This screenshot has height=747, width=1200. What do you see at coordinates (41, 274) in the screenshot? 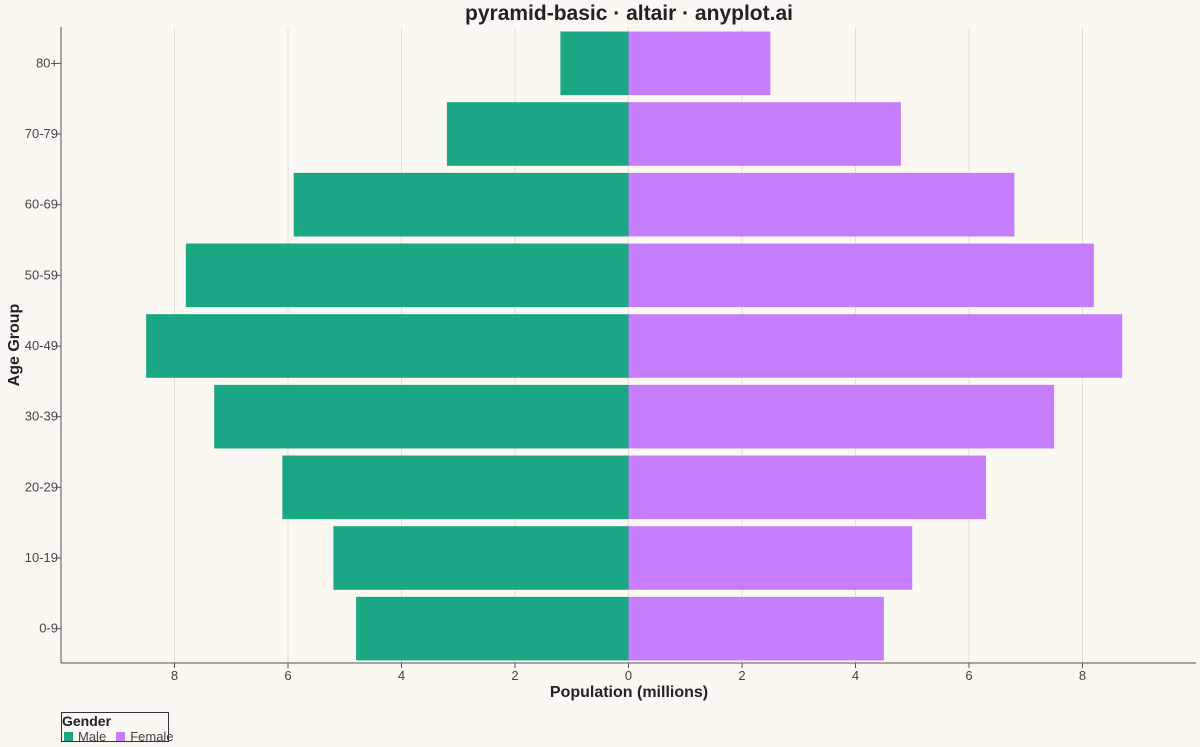
I see `y-tick-label: 50-59` at bounding box center [41, 274].